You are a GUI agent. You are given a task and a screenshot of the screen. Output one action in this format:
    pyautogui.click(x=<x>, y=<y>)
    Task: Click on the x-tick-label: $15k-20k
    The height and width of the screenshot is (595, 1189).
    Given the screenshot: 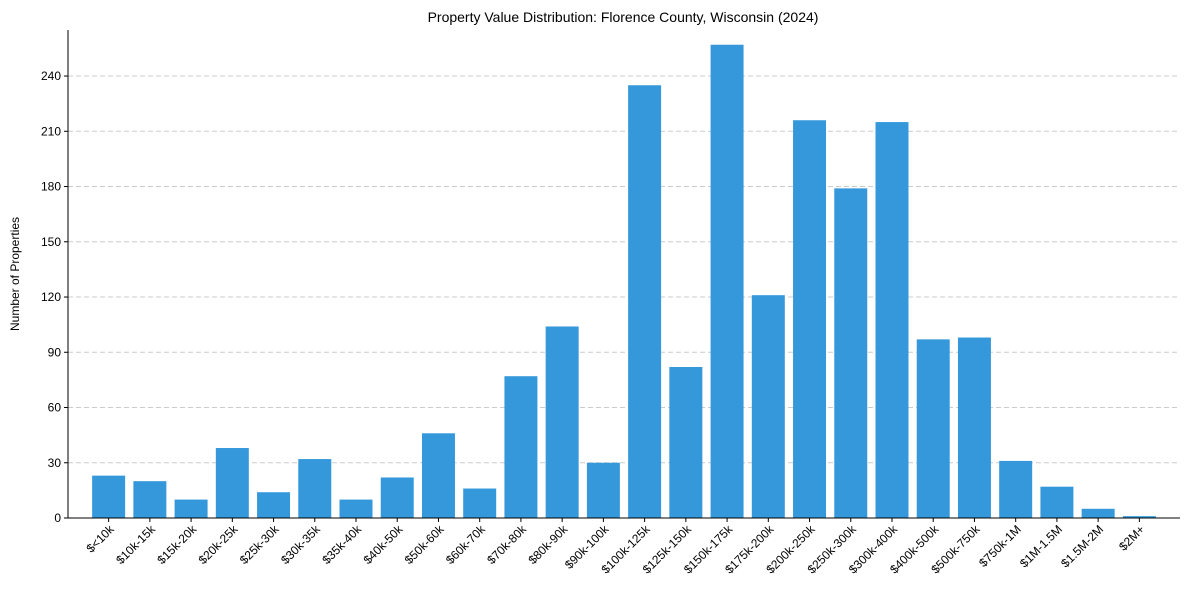 What is the action you would take?
    pyautogui.click(x=177, y=545)
    